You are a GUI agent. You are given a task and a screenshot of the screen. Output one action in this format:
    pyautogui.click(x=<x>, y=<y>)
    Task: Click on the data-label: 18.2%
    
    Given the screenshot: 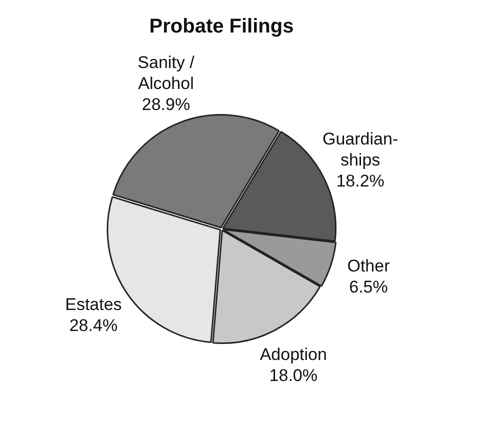 What is the action you would take?
    pyautogui.click(x=360, y=180)
    